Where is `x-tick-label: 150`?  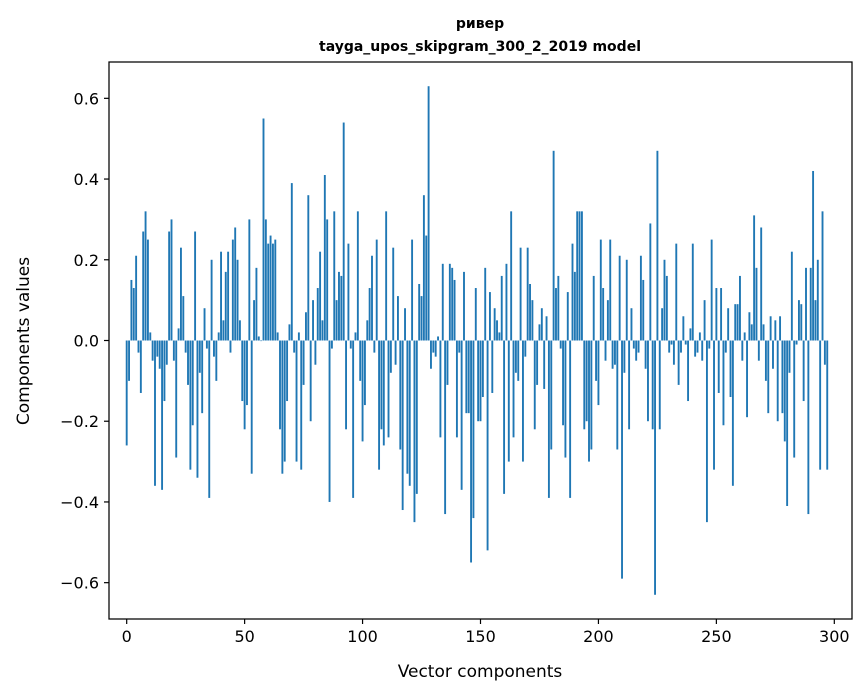
x-tick-label: 150 is located at coordinates (480, 636).